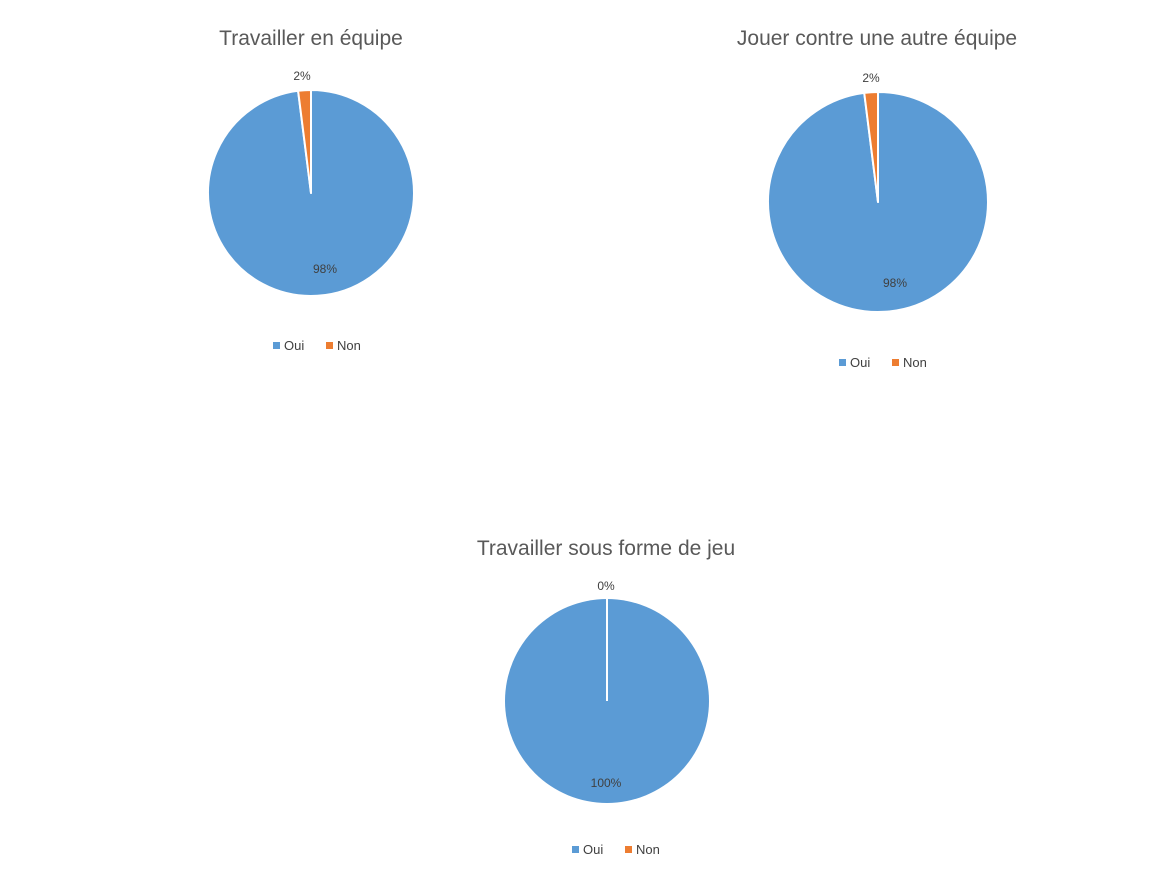 The image size is (1166, 870). What do you see at coordinates (311, 38) in the screenshot?
I see `chart-title: Travailler en équipe` at bounding box center [311, 38].